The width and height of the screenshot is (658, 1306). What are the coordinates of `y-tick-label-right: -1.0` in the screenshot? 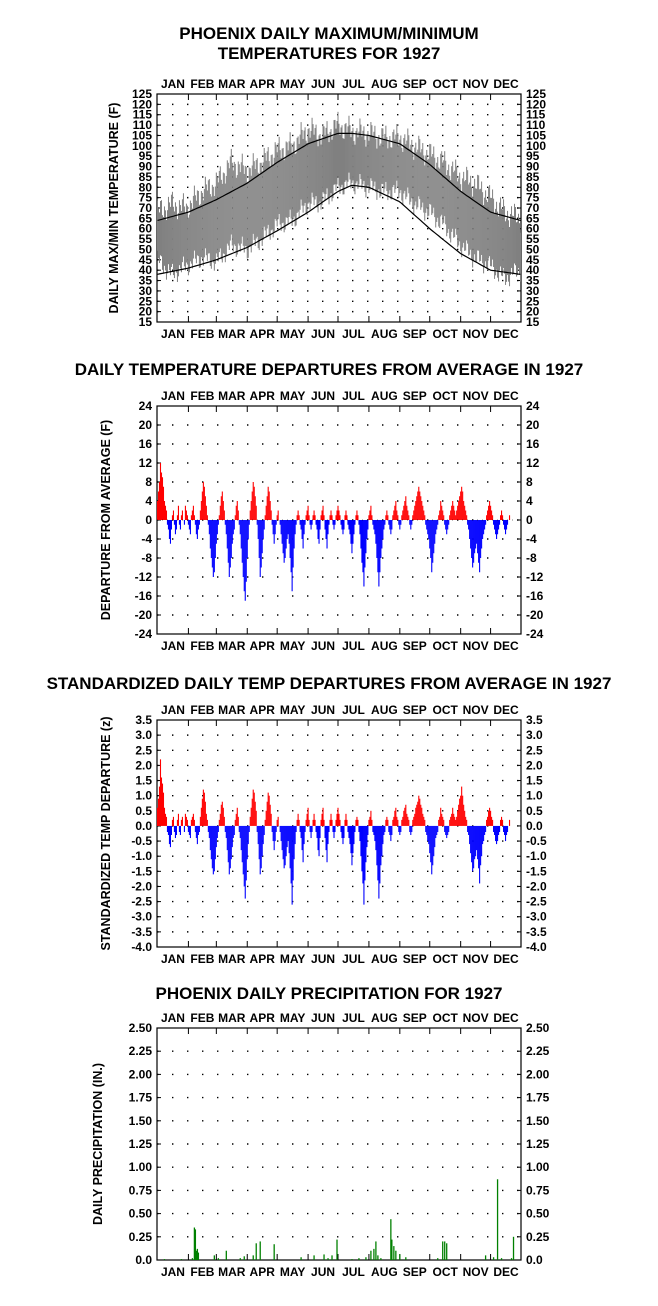 It's located at (536, 856).